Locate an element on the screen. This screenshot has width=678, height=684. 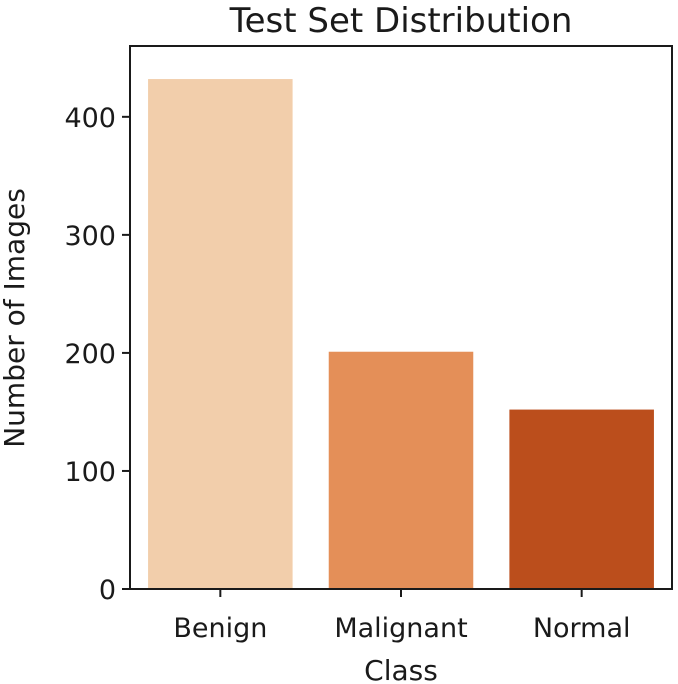
y-tick-label: 0 is located at coordinates (107, 590).